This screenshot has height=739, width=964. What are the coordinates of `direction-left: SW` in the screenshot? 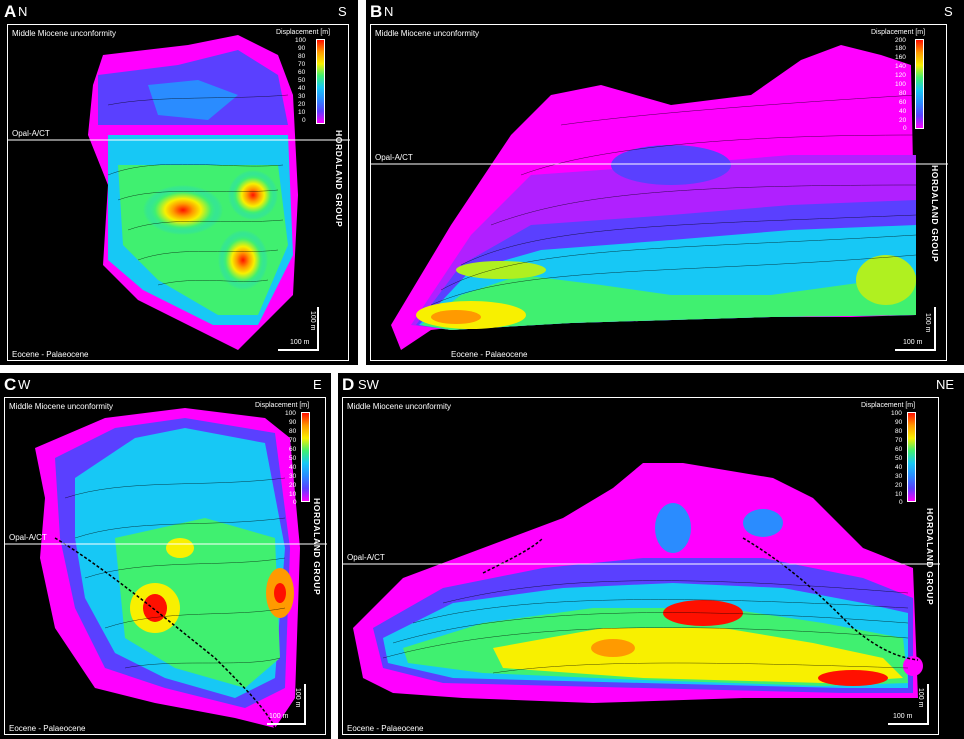 It's located at (368, 384).